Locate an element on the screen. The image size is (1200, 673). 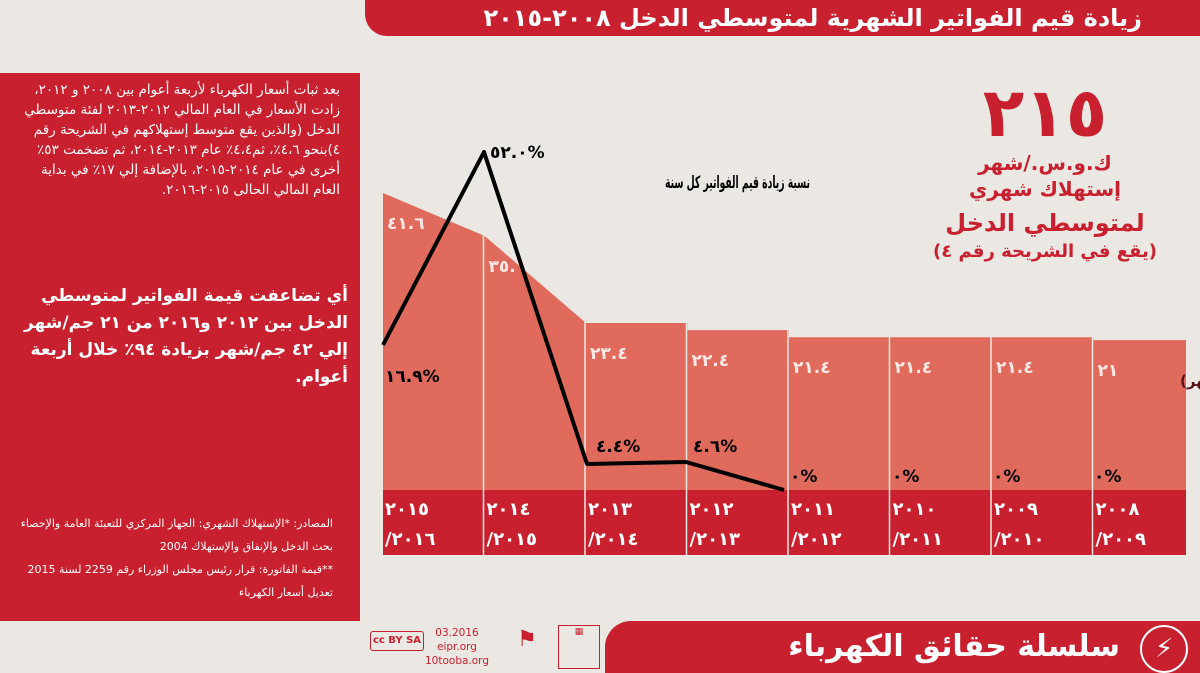
power-tower-icon: ⚡ is located at coordinates (1164, 649).